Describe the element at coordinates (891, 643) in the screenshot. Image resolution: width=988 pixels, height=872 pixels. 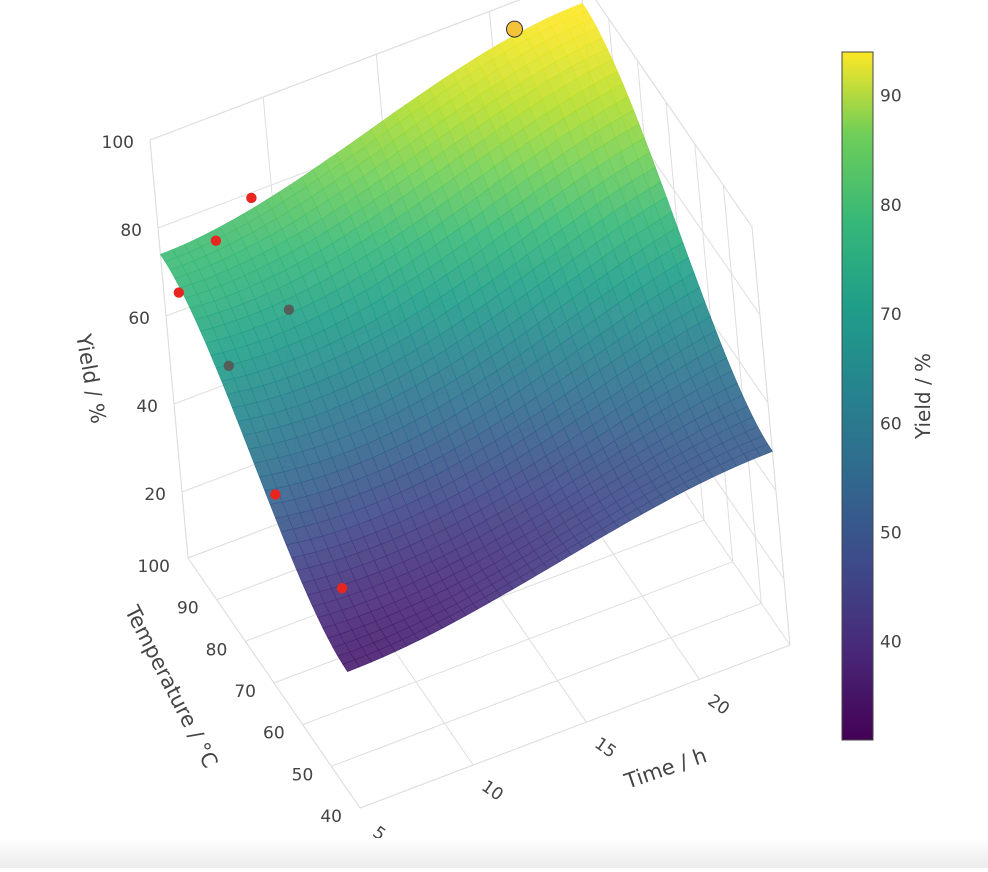
I see `colorbar-tick-label: 40` at that location.